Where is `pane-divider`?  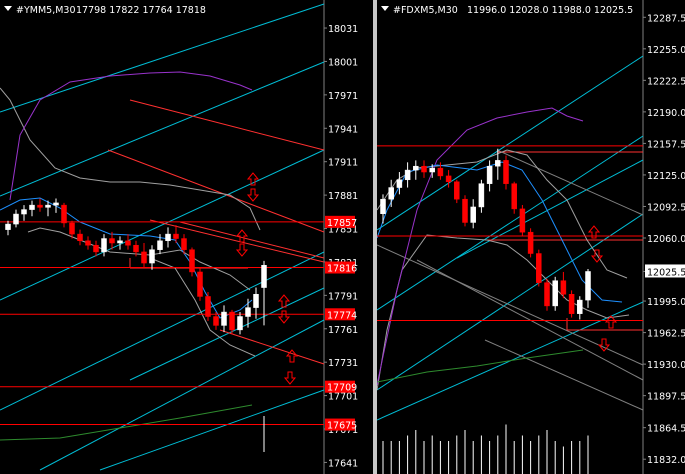 pane-divider is located at coordinates (375, 237).